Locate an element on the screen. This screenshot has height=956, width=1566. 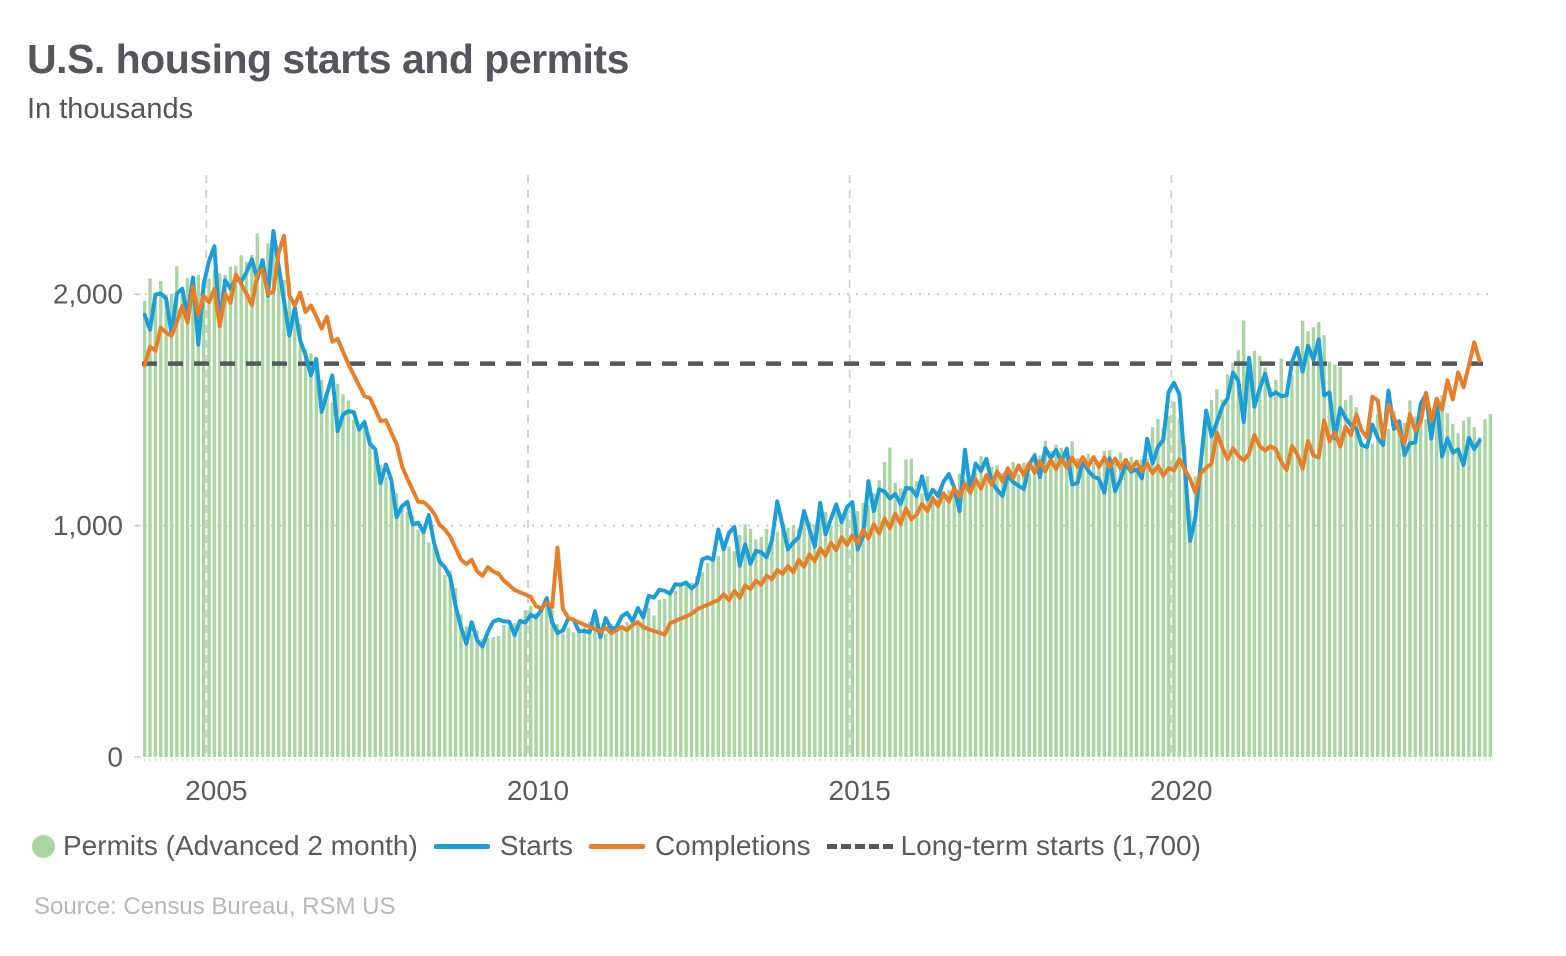
legend-label-starts: Starts is located at coordinates (536, 845).